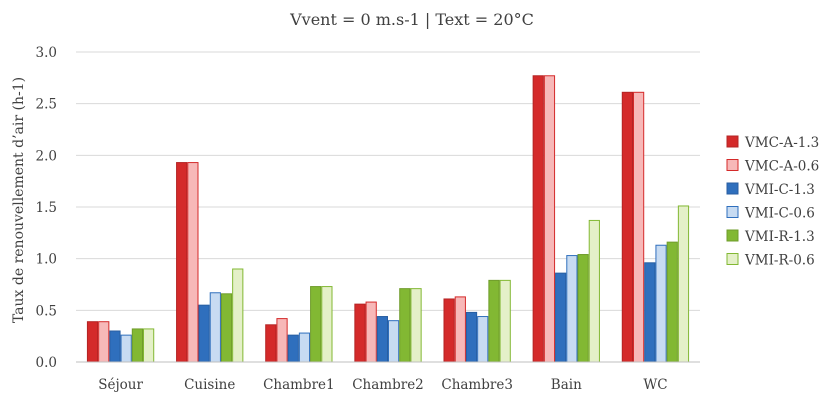 The image size is (824, 394). Describe the element at coordinates (460, 329) in the screenshot. I see `bar-VMC-A-0.6-Chambre3` at that location.